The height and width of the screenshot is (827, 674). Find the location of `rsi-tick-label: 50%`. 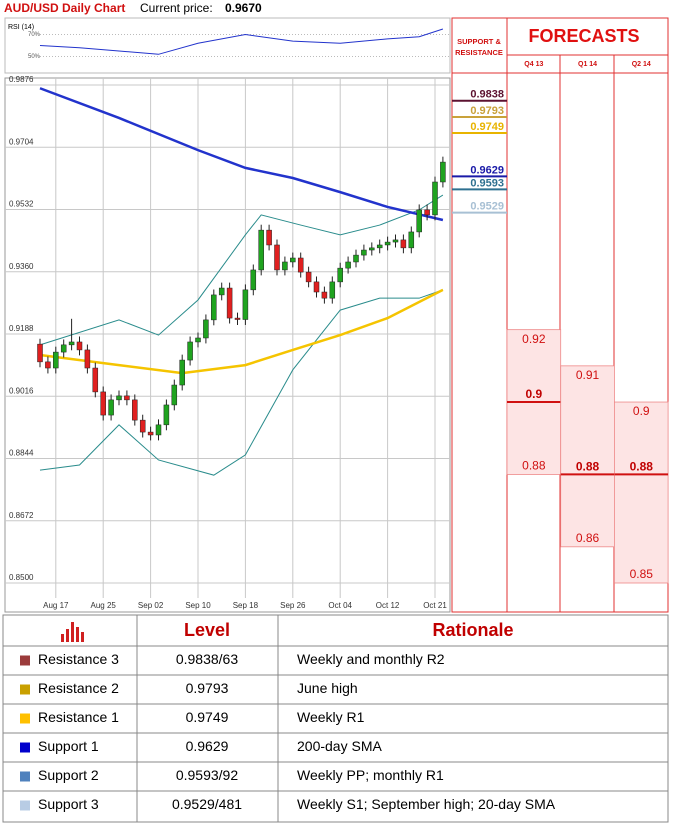

rsi-tick-label: 50% is located at coordinates (34, 57).